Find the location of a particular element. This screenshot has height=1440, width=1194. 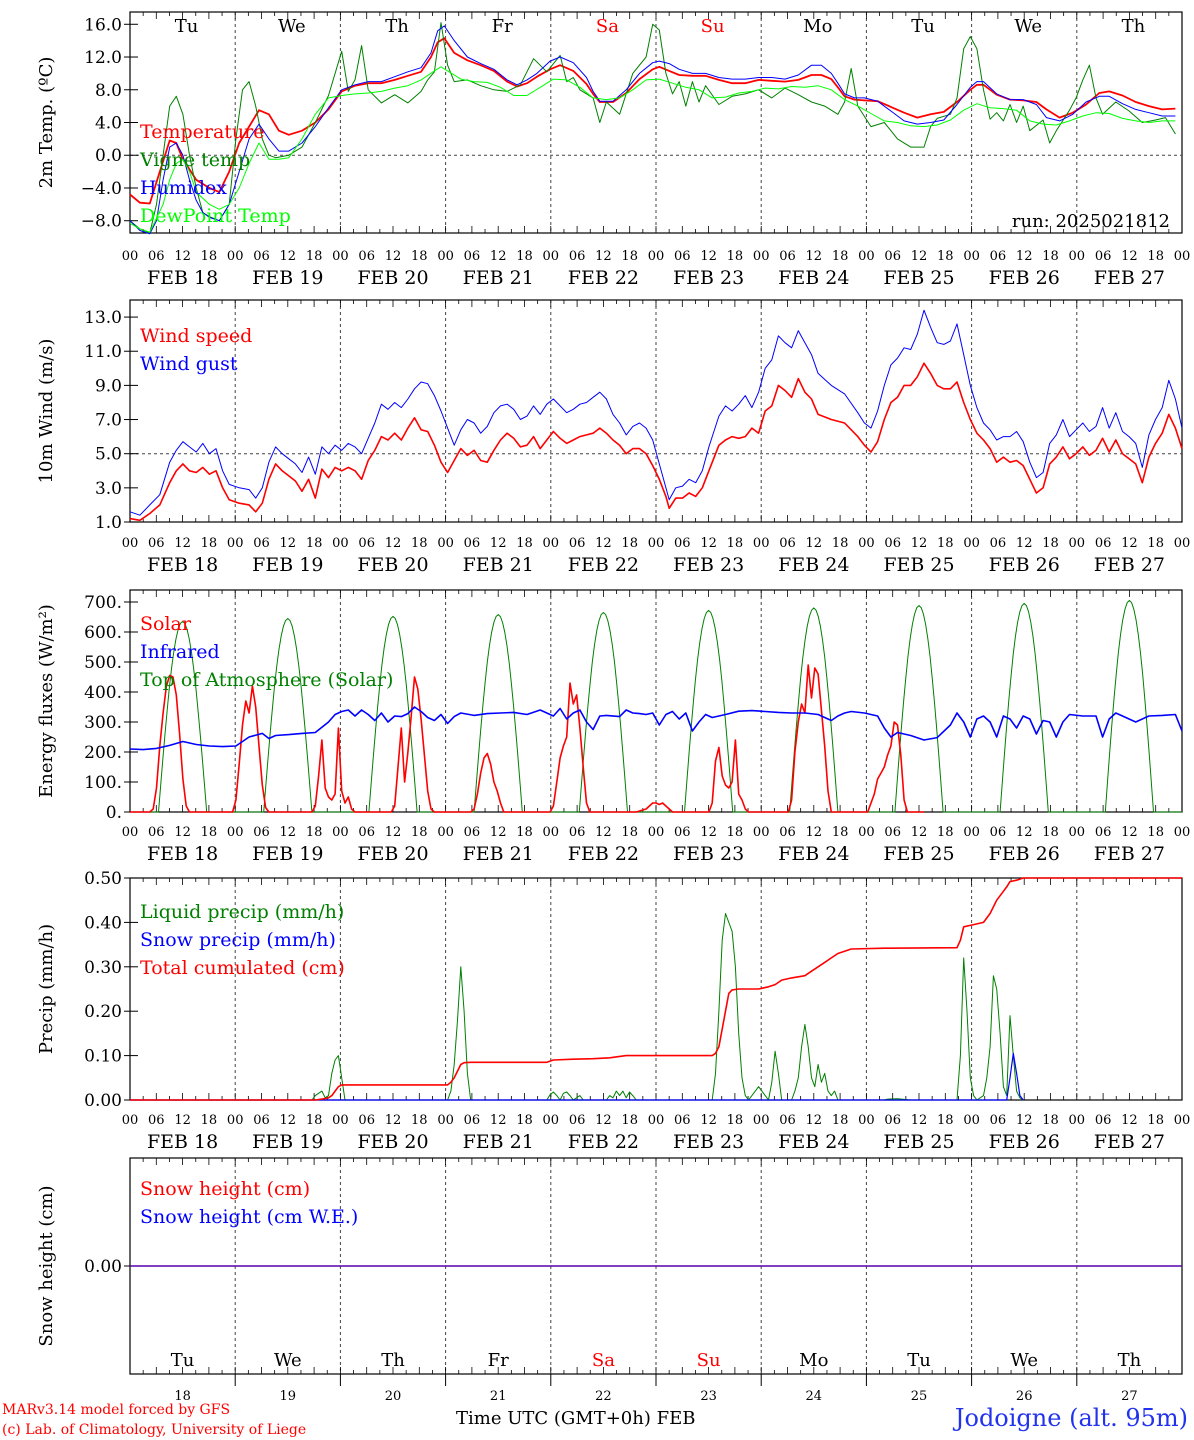

series-total-cumulated-cm- is located at coordinates (656, 989).